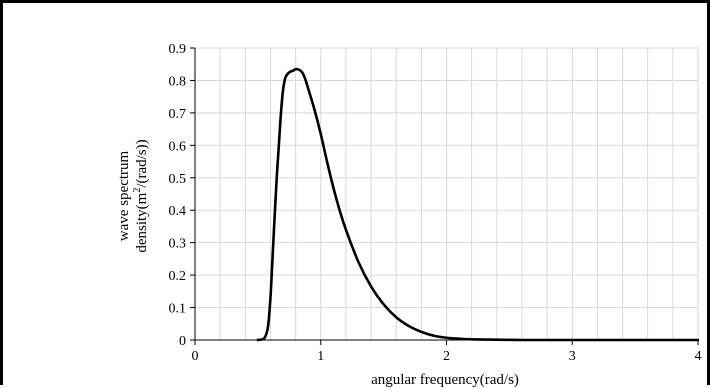 Image resolution: width=710 pixels, height=388 pixels. I want to click on y-axis-label-line2: density(m2/(rad/s)), so click(141, 195).